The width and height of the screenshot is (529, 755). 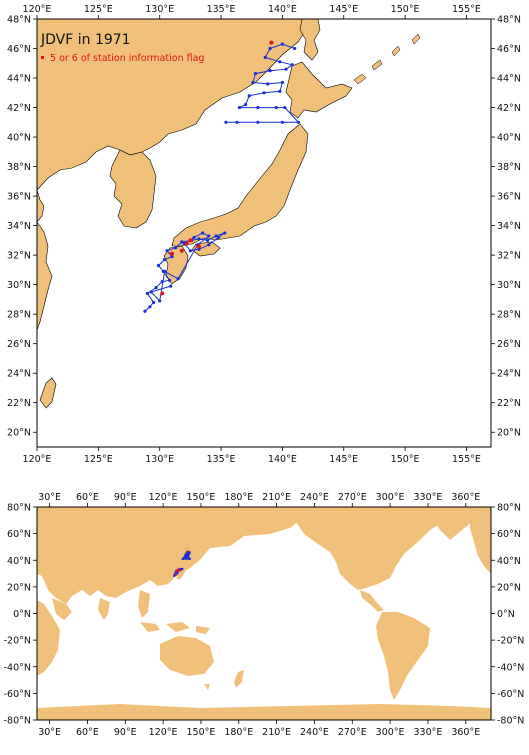 I want to click on world-lon-label-top: 120°E, so click(x=163, y=497).